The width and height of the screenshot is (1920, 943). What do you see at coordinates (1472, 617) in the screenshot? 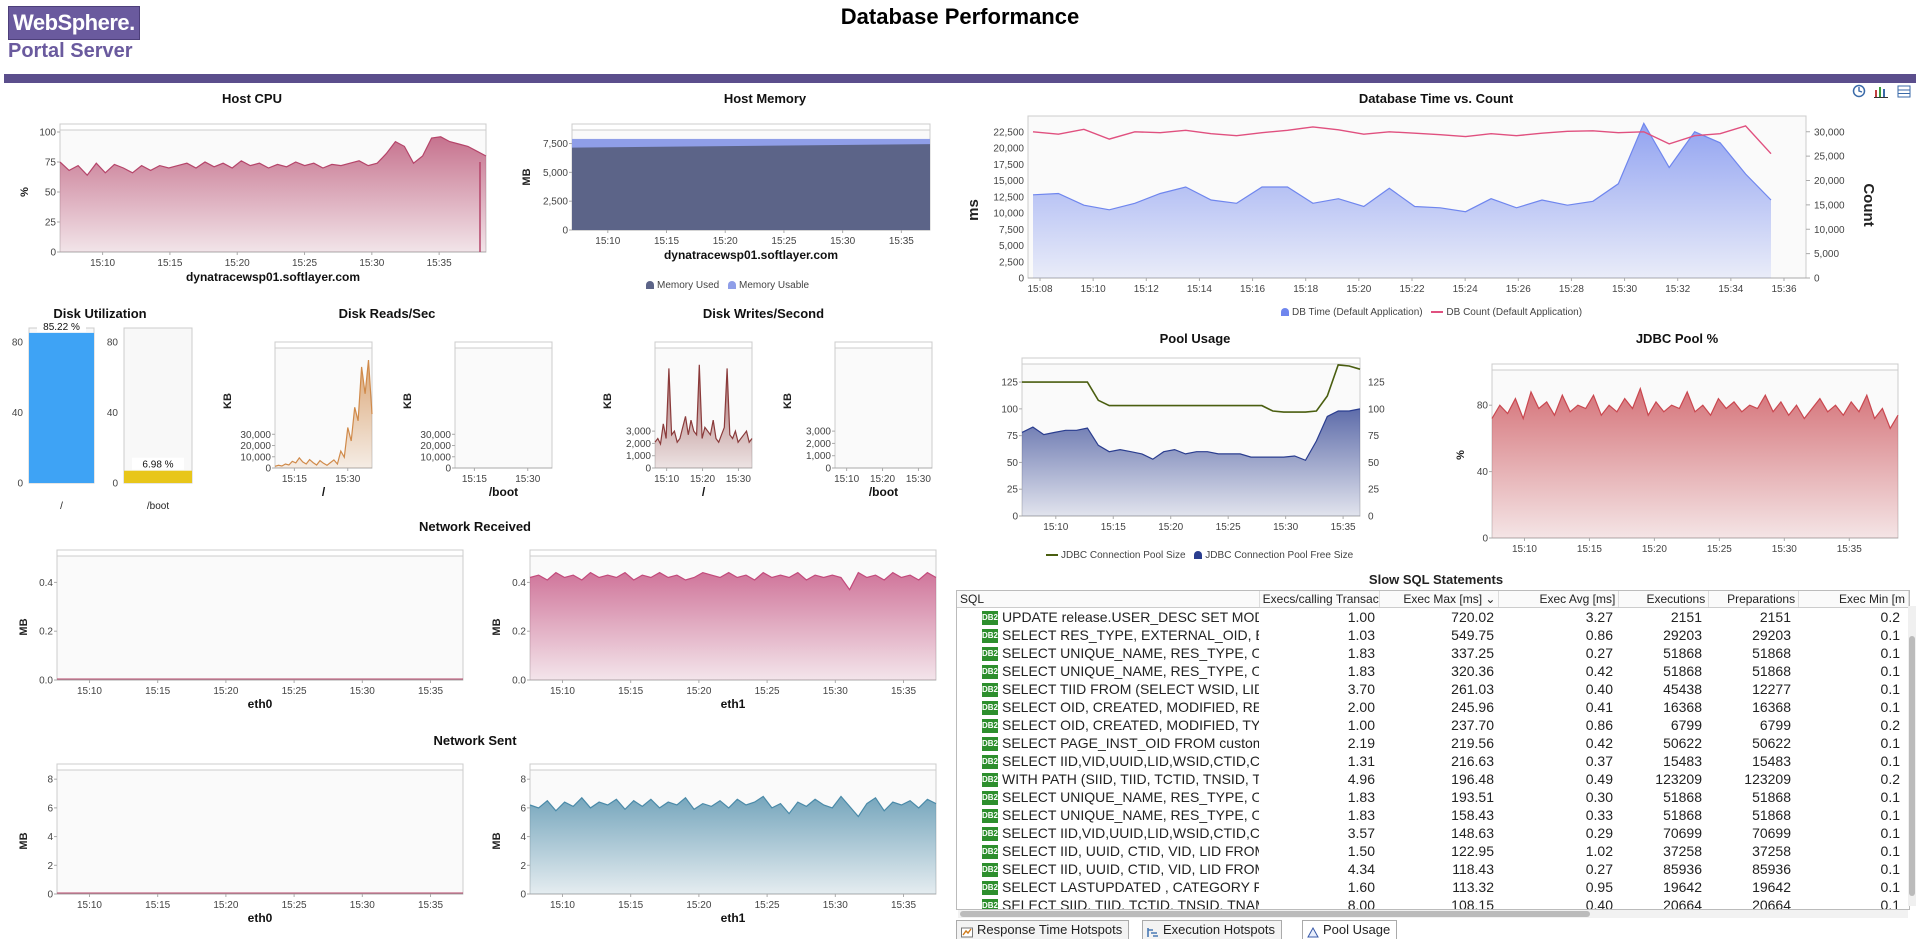
I see `table-cell: 720.02` at bounding box center [1472, 617].